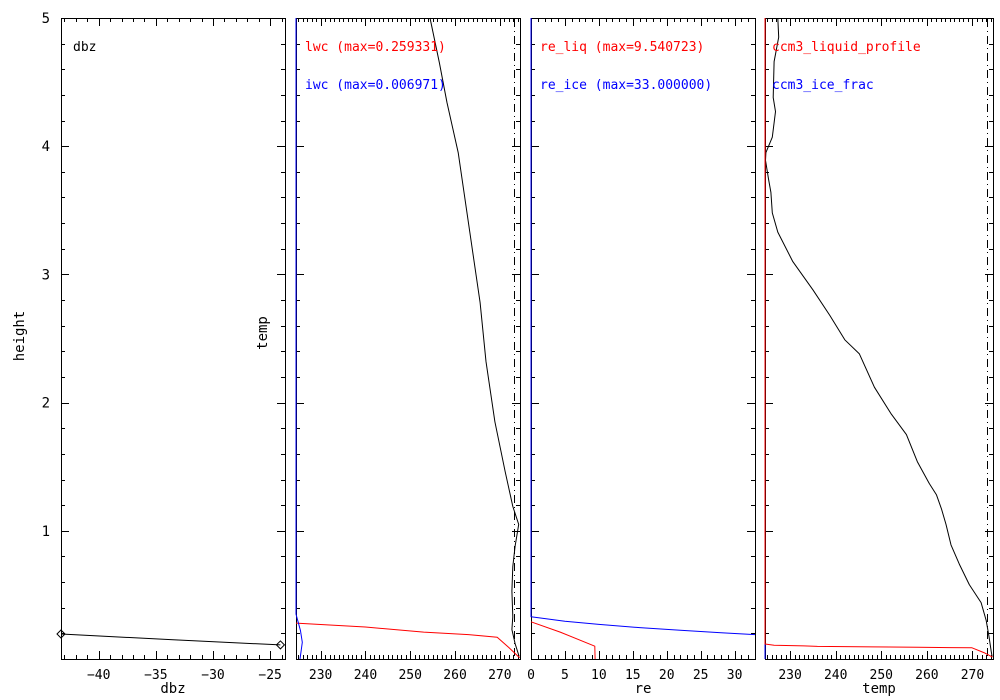  I want to click on y-axis-label: height, so click(20, 336).